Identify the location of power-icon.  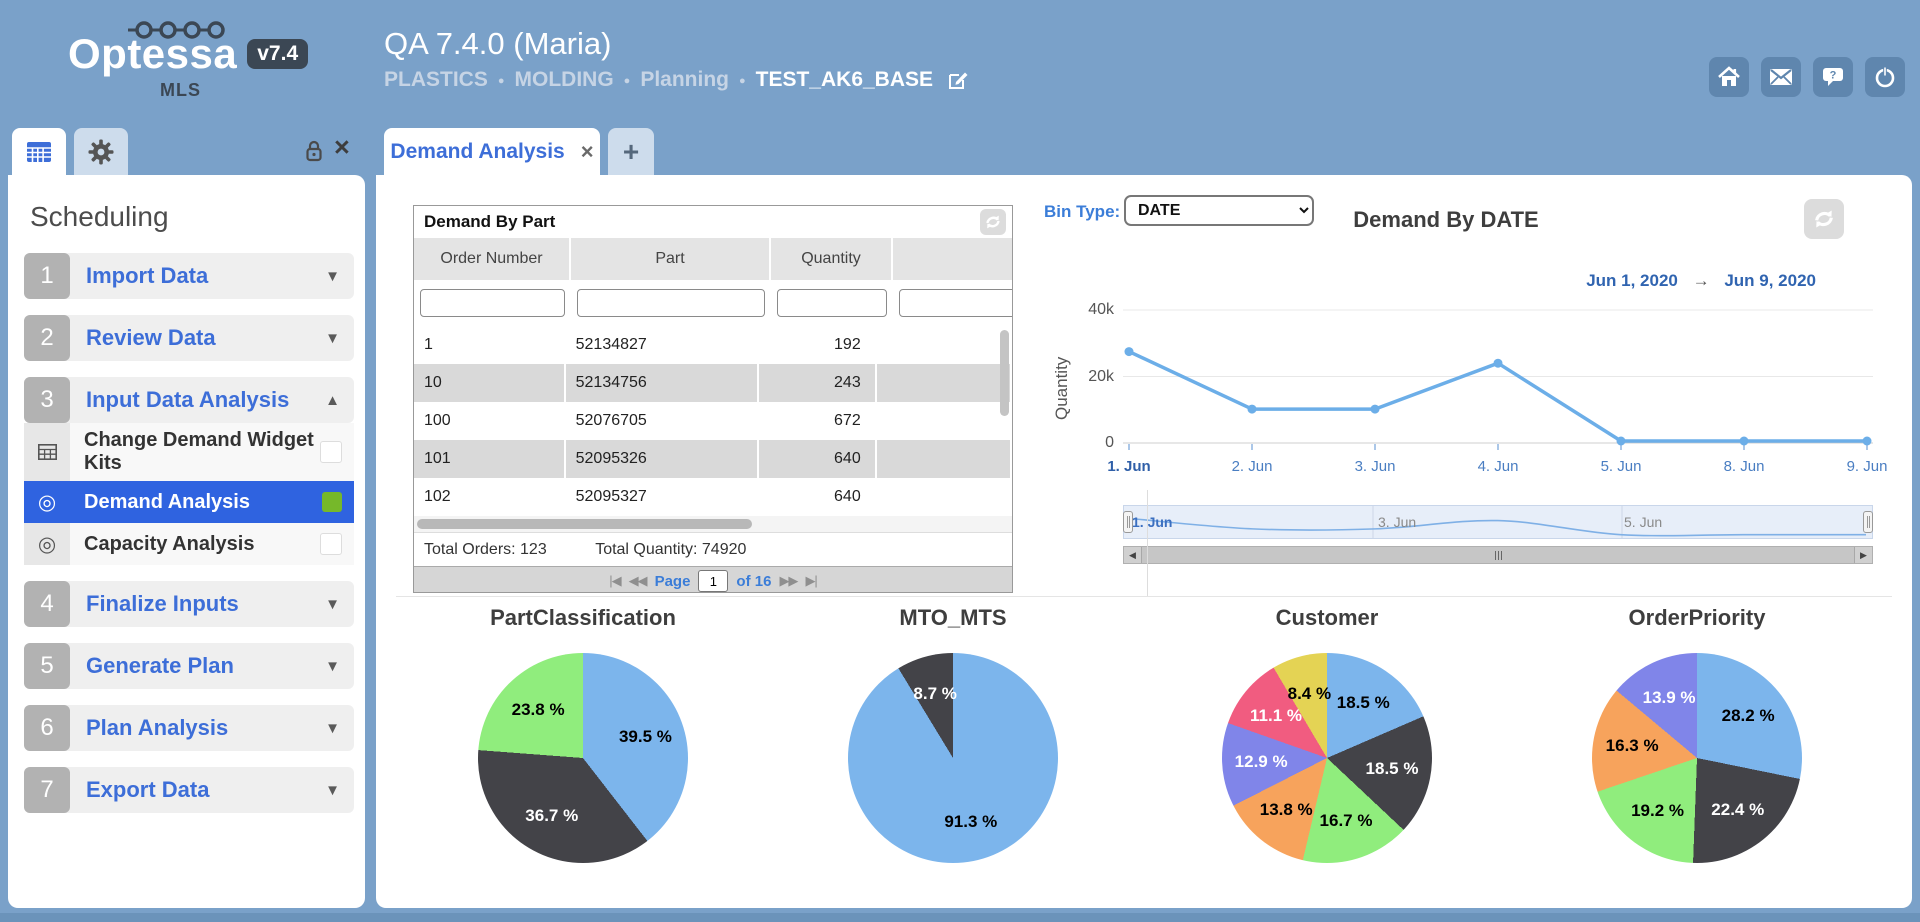
(1885, 77).